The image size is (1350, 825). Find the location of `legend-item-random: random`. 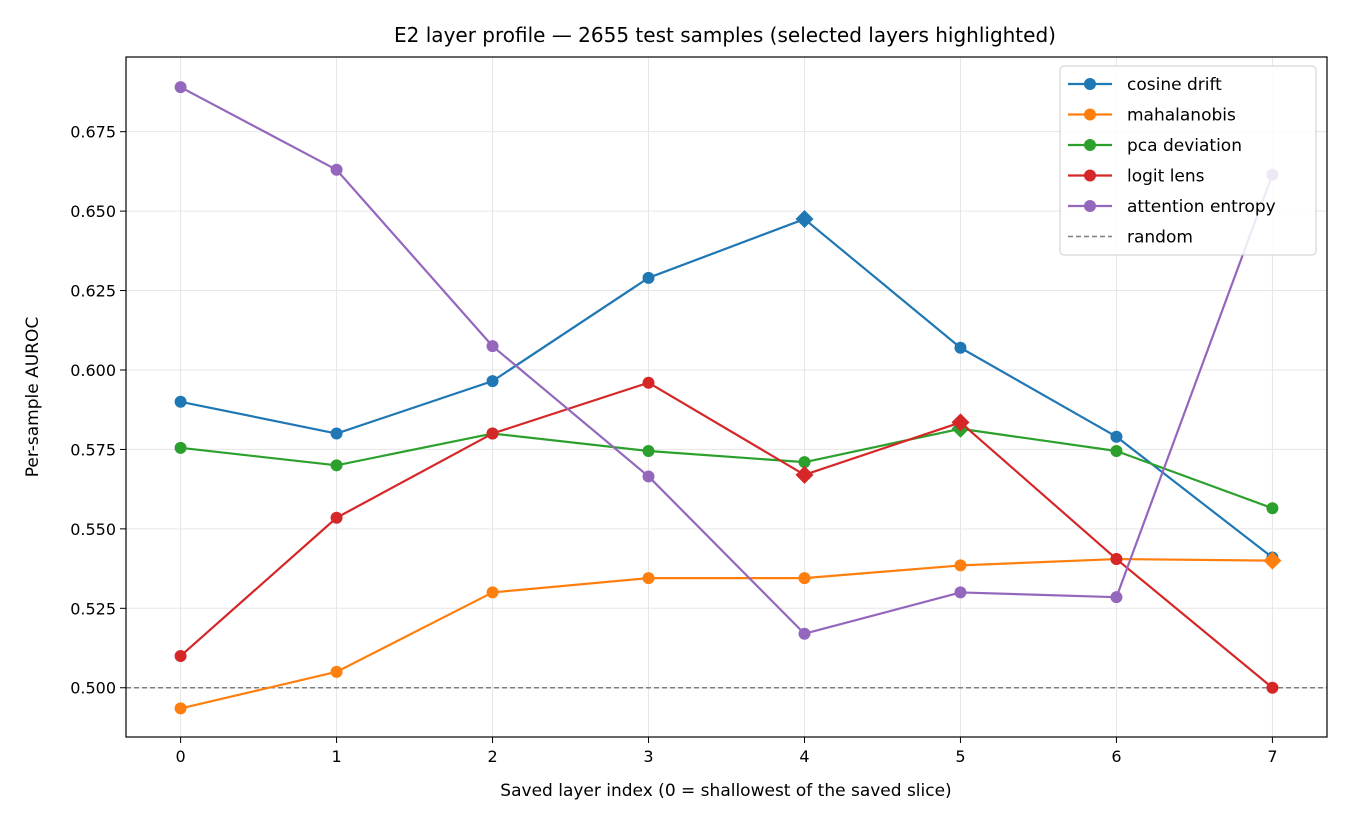

legend-item-random: random is located at coordinates (1130, 238).